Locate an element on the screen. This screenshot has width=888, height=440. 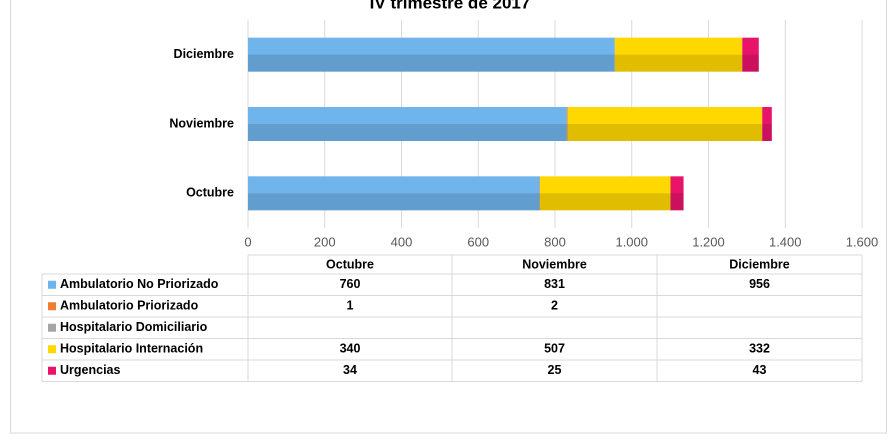
x-tick-label: 400 is located at coordinates (402, 241).